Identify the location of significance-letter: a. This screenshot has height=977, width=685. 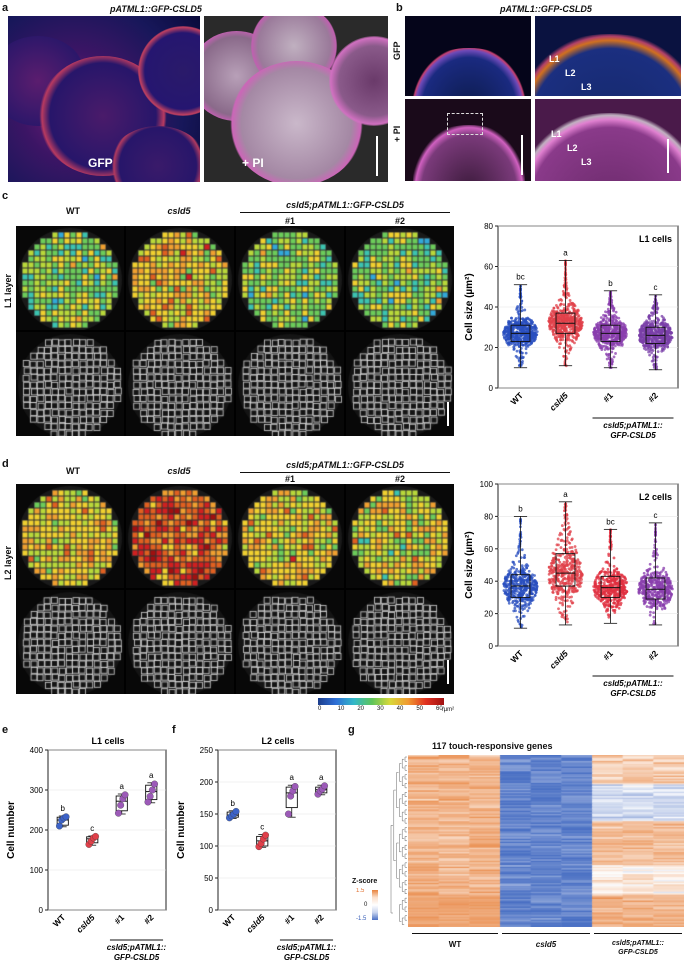
(565, 252).